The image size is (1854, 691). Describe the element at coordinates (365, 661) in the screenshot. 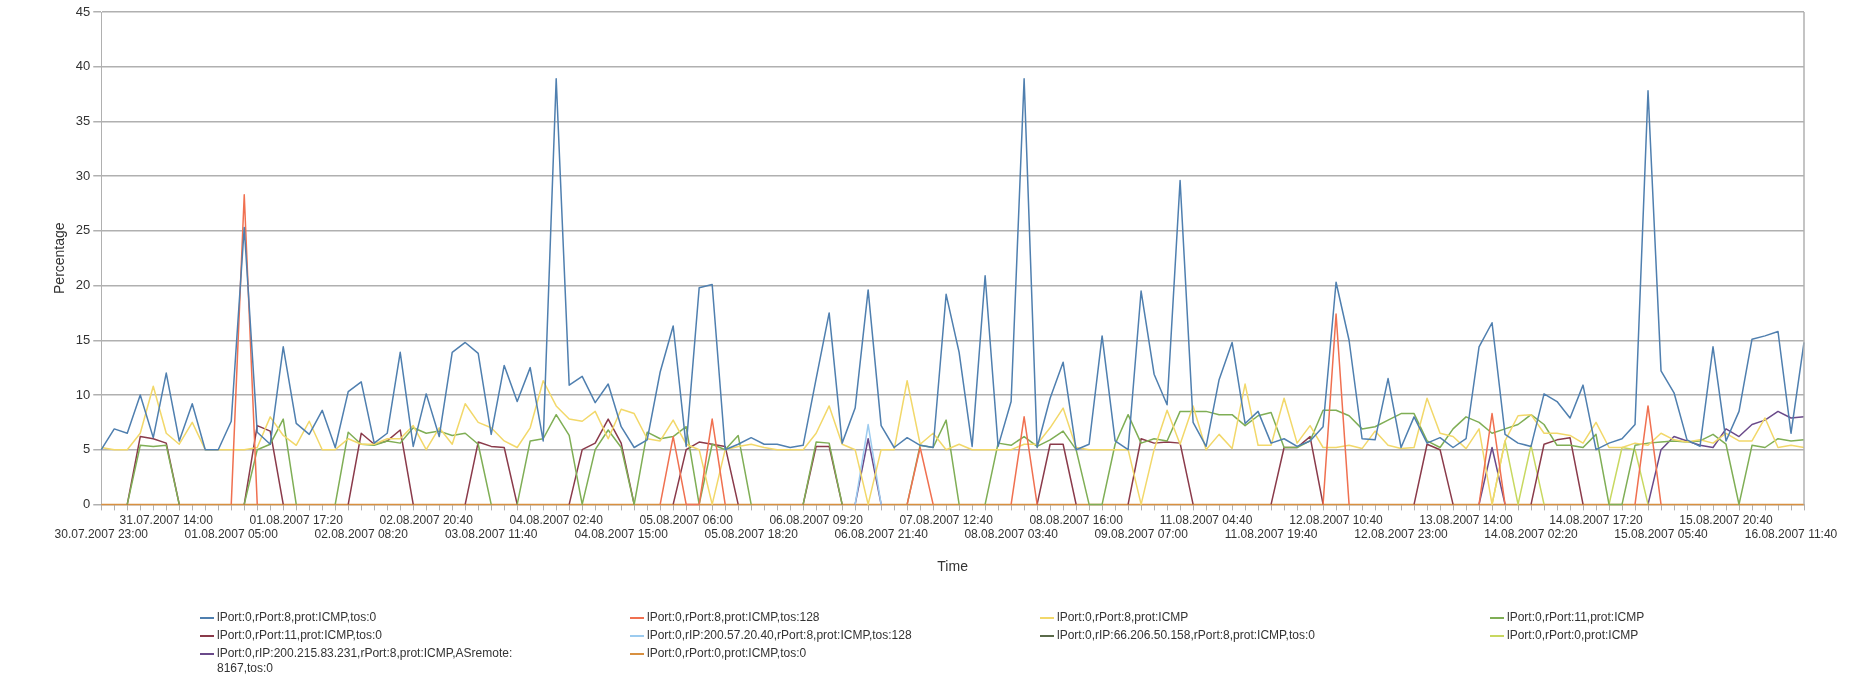

I see `legend-label: lPort:0,rIP:200.215.83.231,rPort:8,prot:ICMP,ASremote:8167,tos:0` at that location.